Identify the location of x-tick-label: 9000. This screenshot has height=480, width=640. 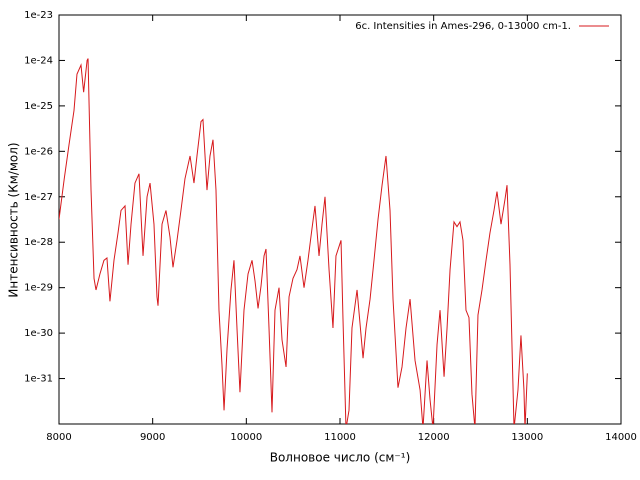
(152, 437).